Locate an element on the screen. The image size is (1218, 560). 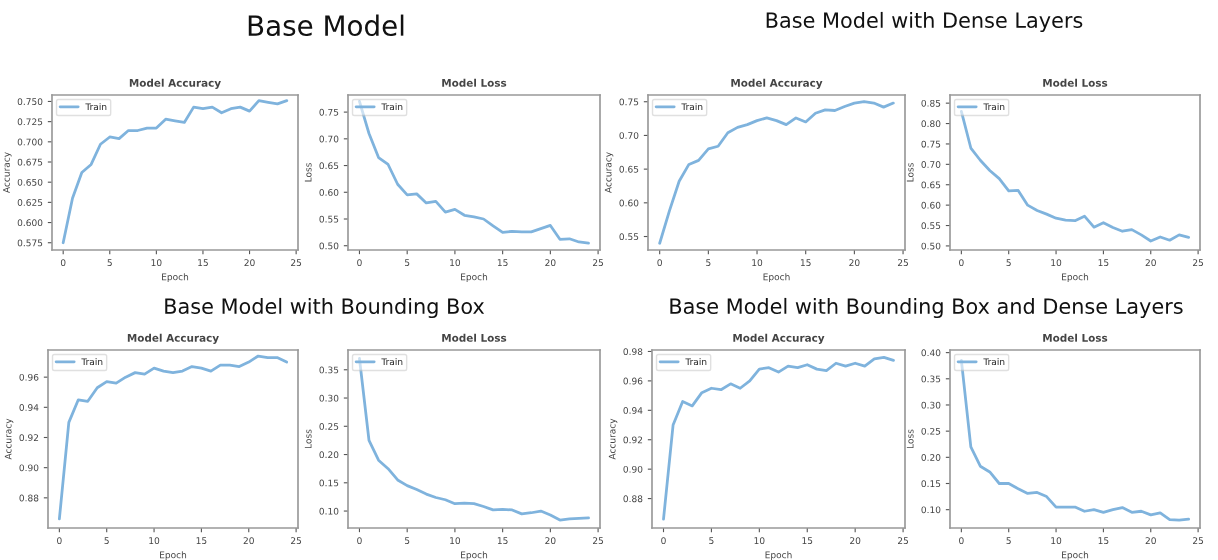
y-tick-label: 0.25 is located at coordinates (329, 426).